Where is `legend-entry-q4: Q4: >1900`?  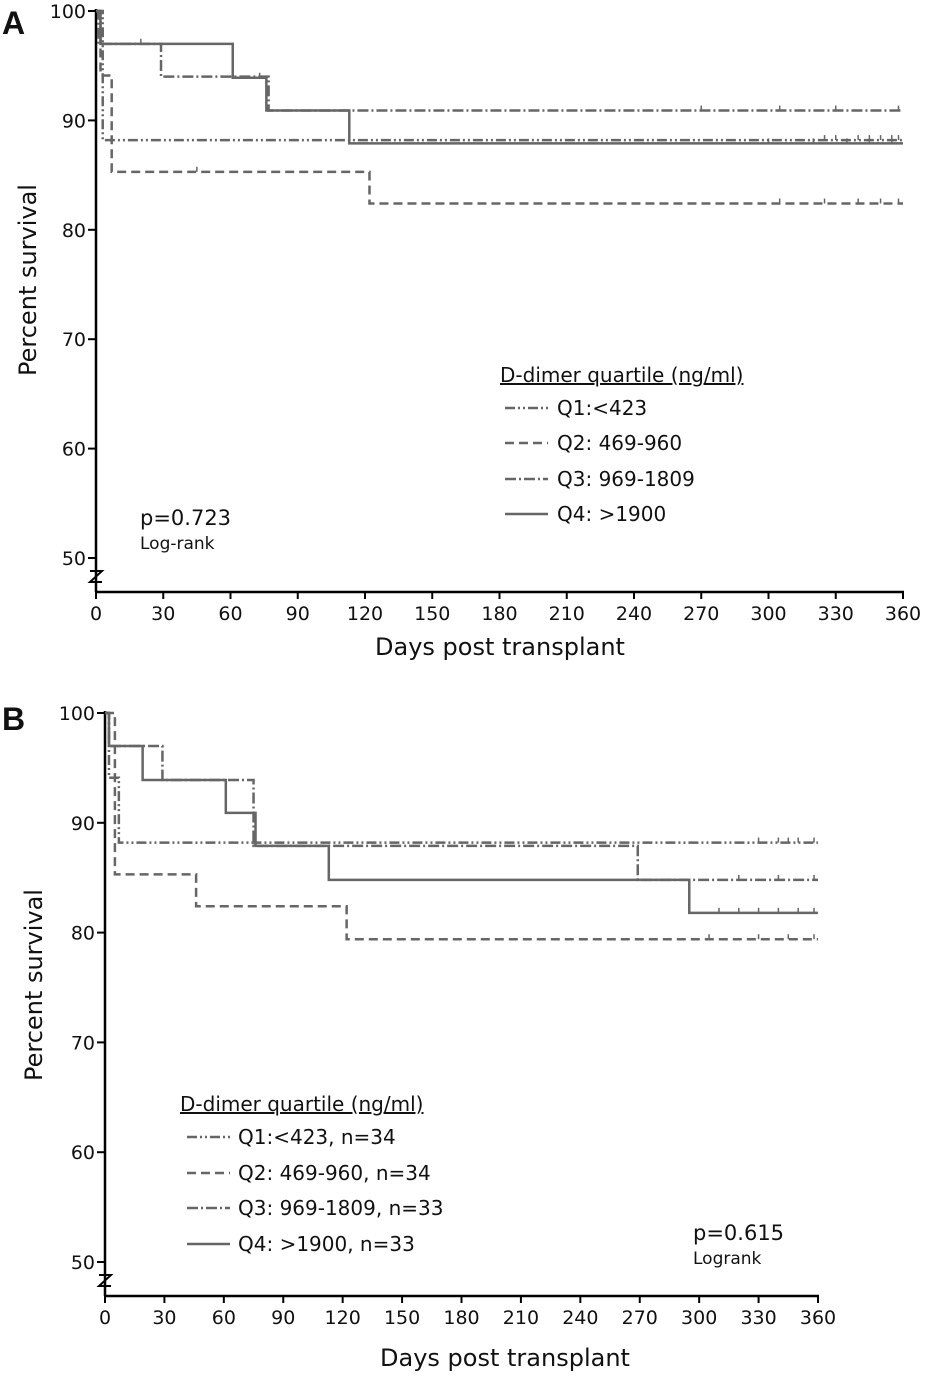 legend-entry-q4: Q4: >1900 is located at coordinates (611, 514).